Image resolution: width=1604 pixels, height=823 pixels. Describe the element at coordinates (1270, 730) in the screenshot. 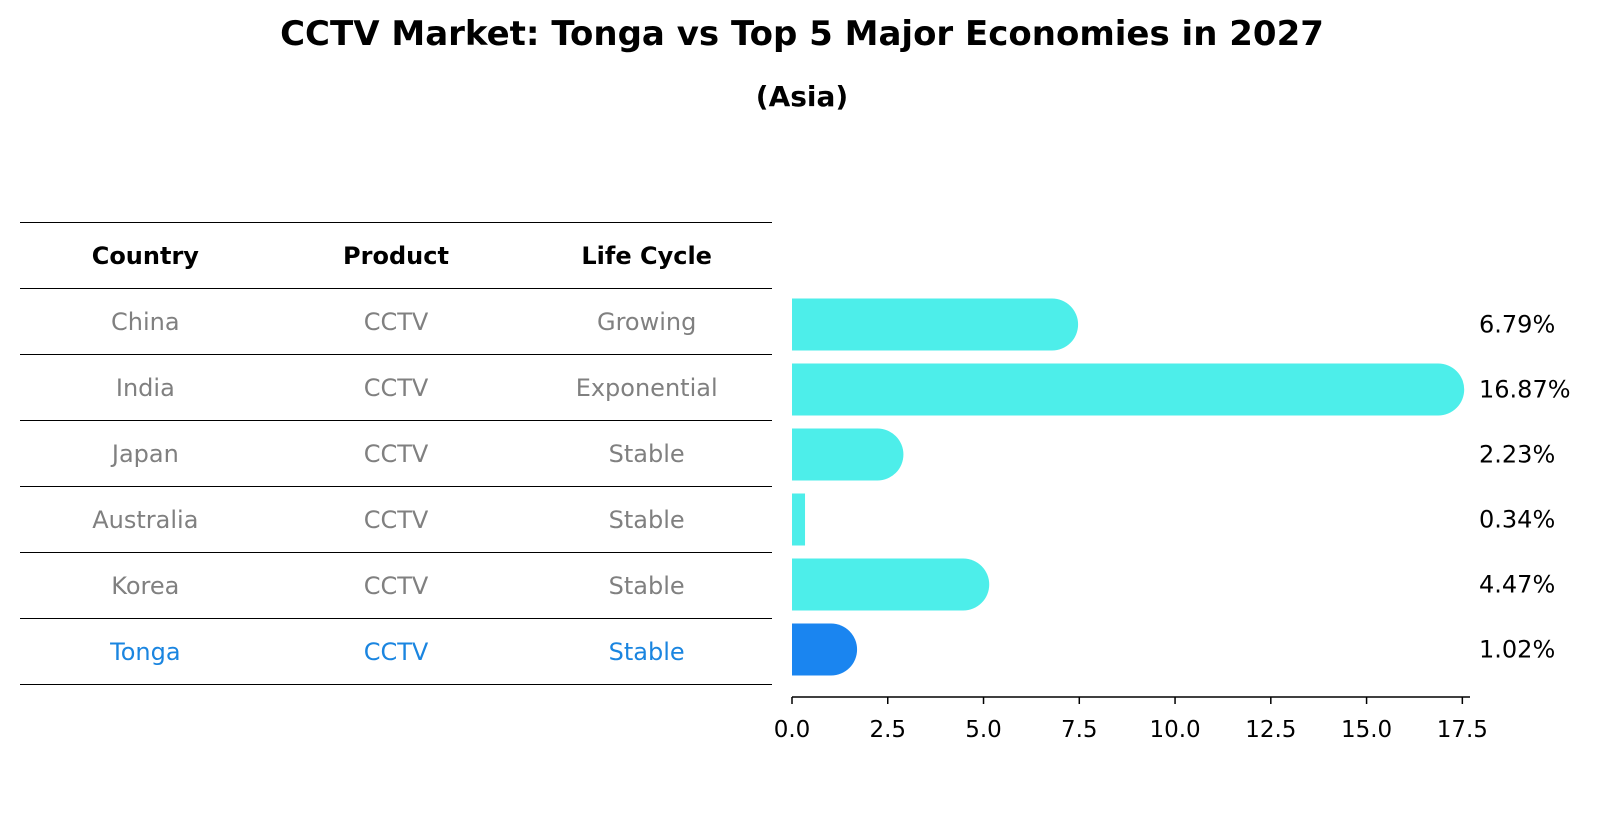

I see `x-tick-label: 12.5` at that location.